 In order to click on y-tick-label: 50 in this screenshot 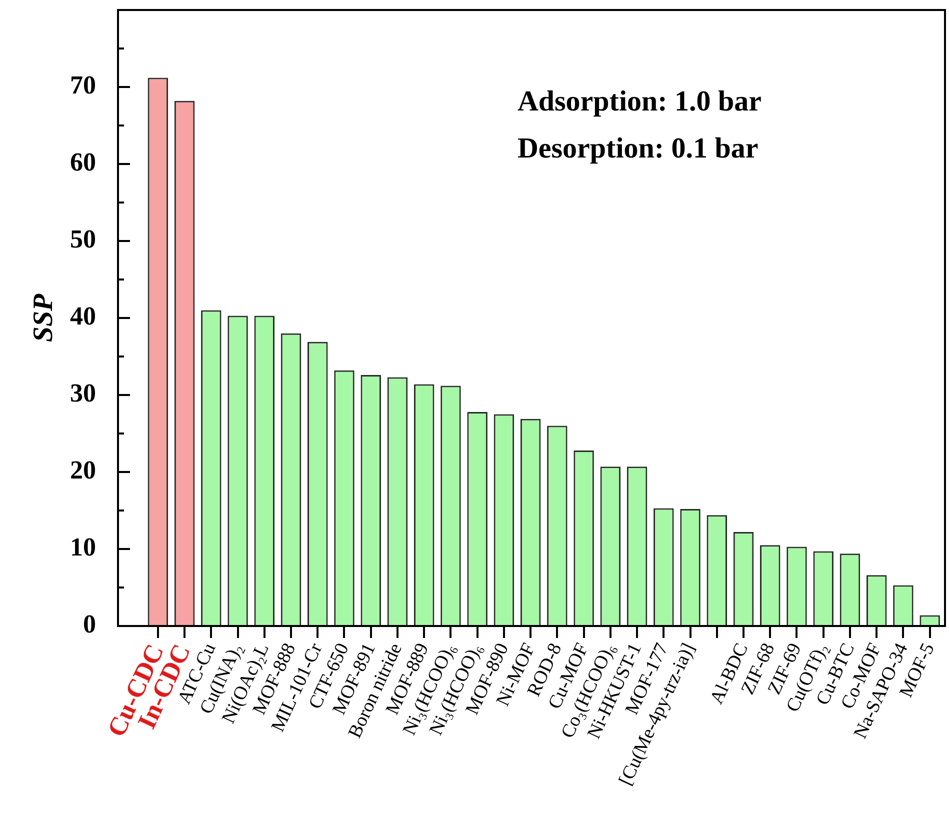, I will do `click(83, 239)`.